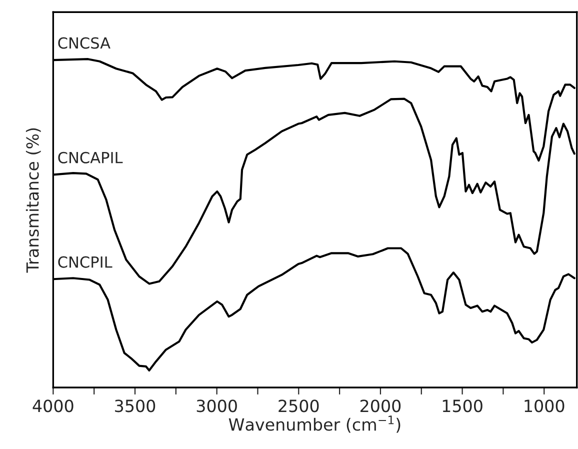 This screenshot has height=449, width=578. Describe the element at coordinates (53, 406) in the screenshot. I see `x-tick-label: 4000` at that location.